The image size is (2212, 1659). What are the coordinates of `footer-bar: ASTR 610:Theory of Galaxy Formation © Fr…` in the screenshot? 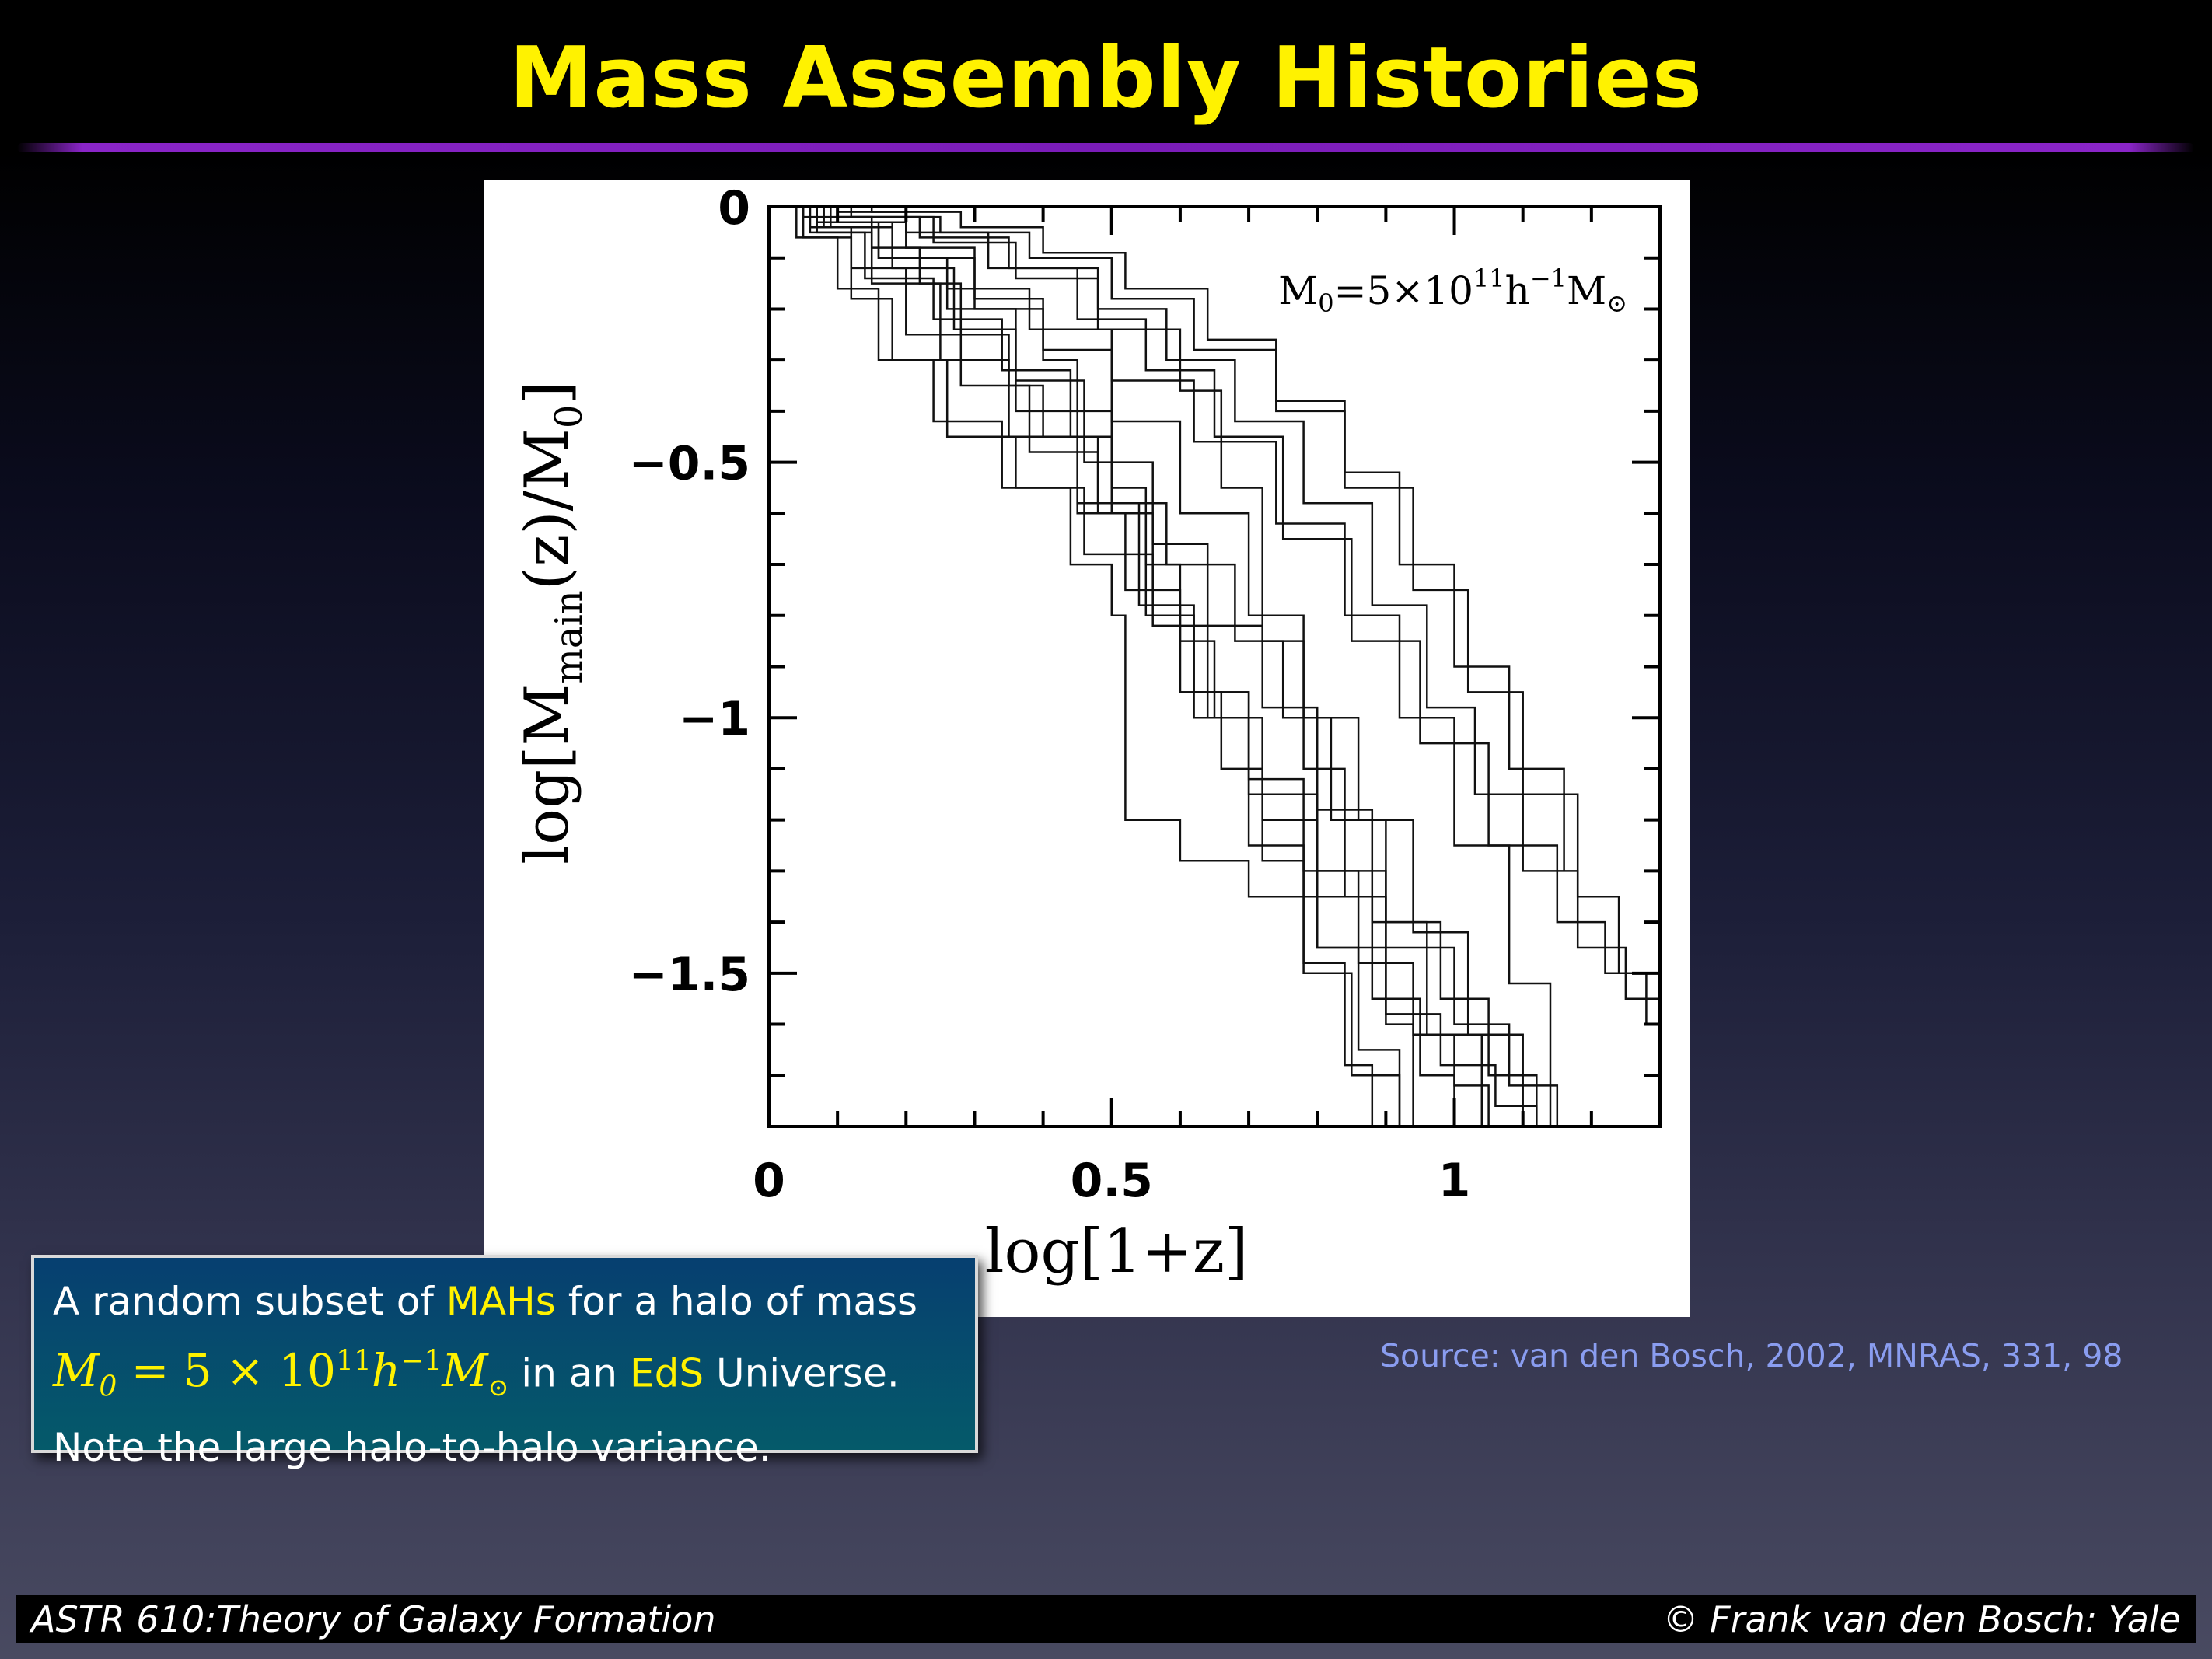 It's located at (1106, 1619).